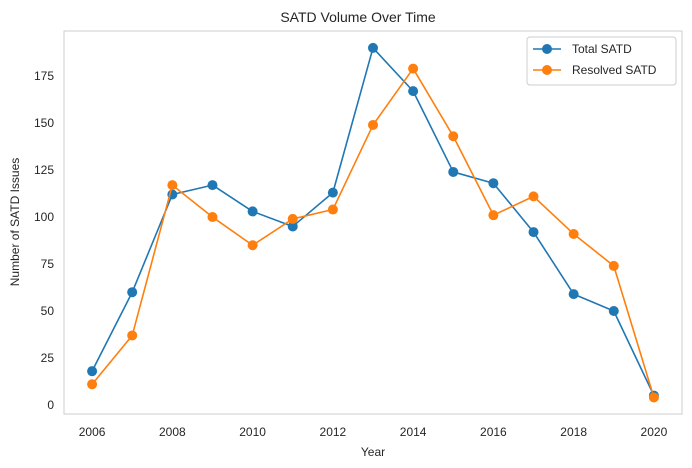 The image size is (692, 468). I want to click on x-tick-label: 2020, so click(654, 432).